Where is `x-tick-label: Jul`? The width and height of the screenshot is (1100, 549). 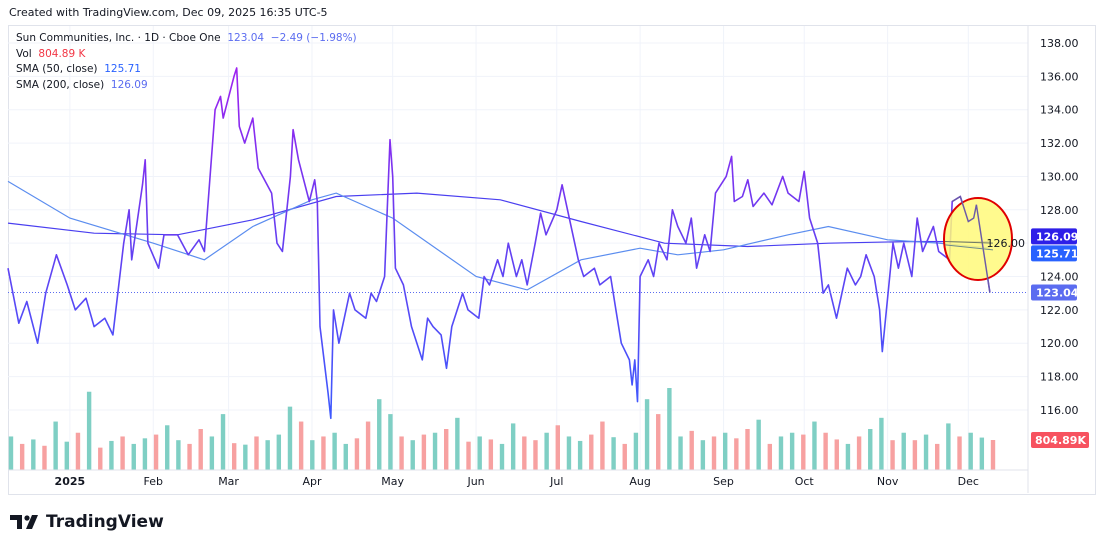
x-tick-label: Jul is located at coordinates (556, 481).